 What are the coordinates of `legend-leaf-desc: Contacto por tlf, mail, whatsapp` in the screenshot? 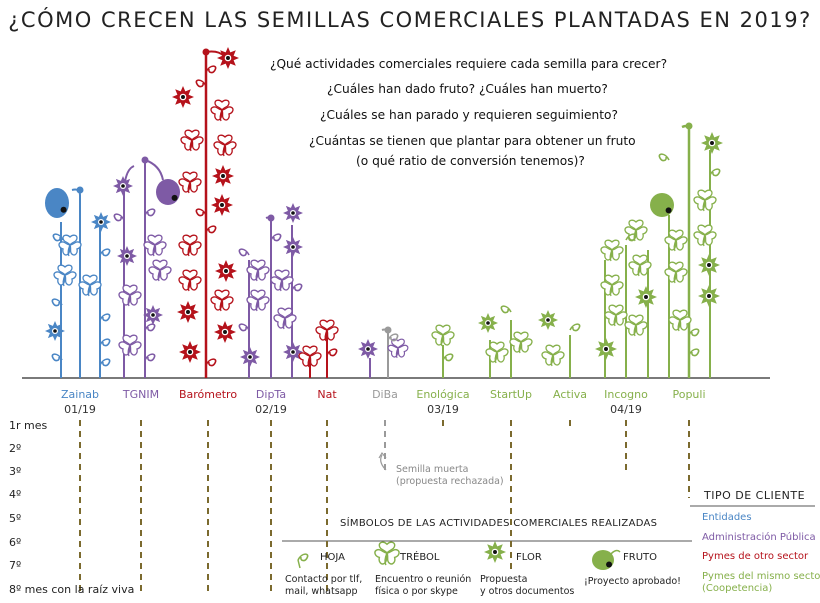 It's located at (323, 586).